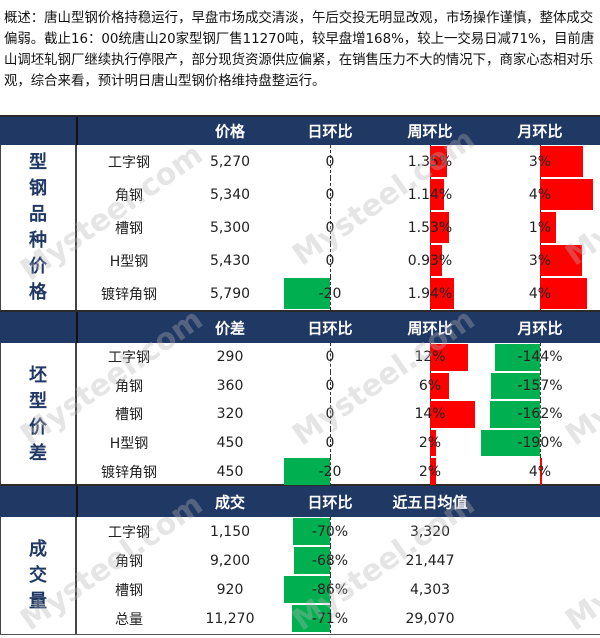 The image size is (600, 638). I want to click on section-side-label-text: 成交量, so click(38, 575).